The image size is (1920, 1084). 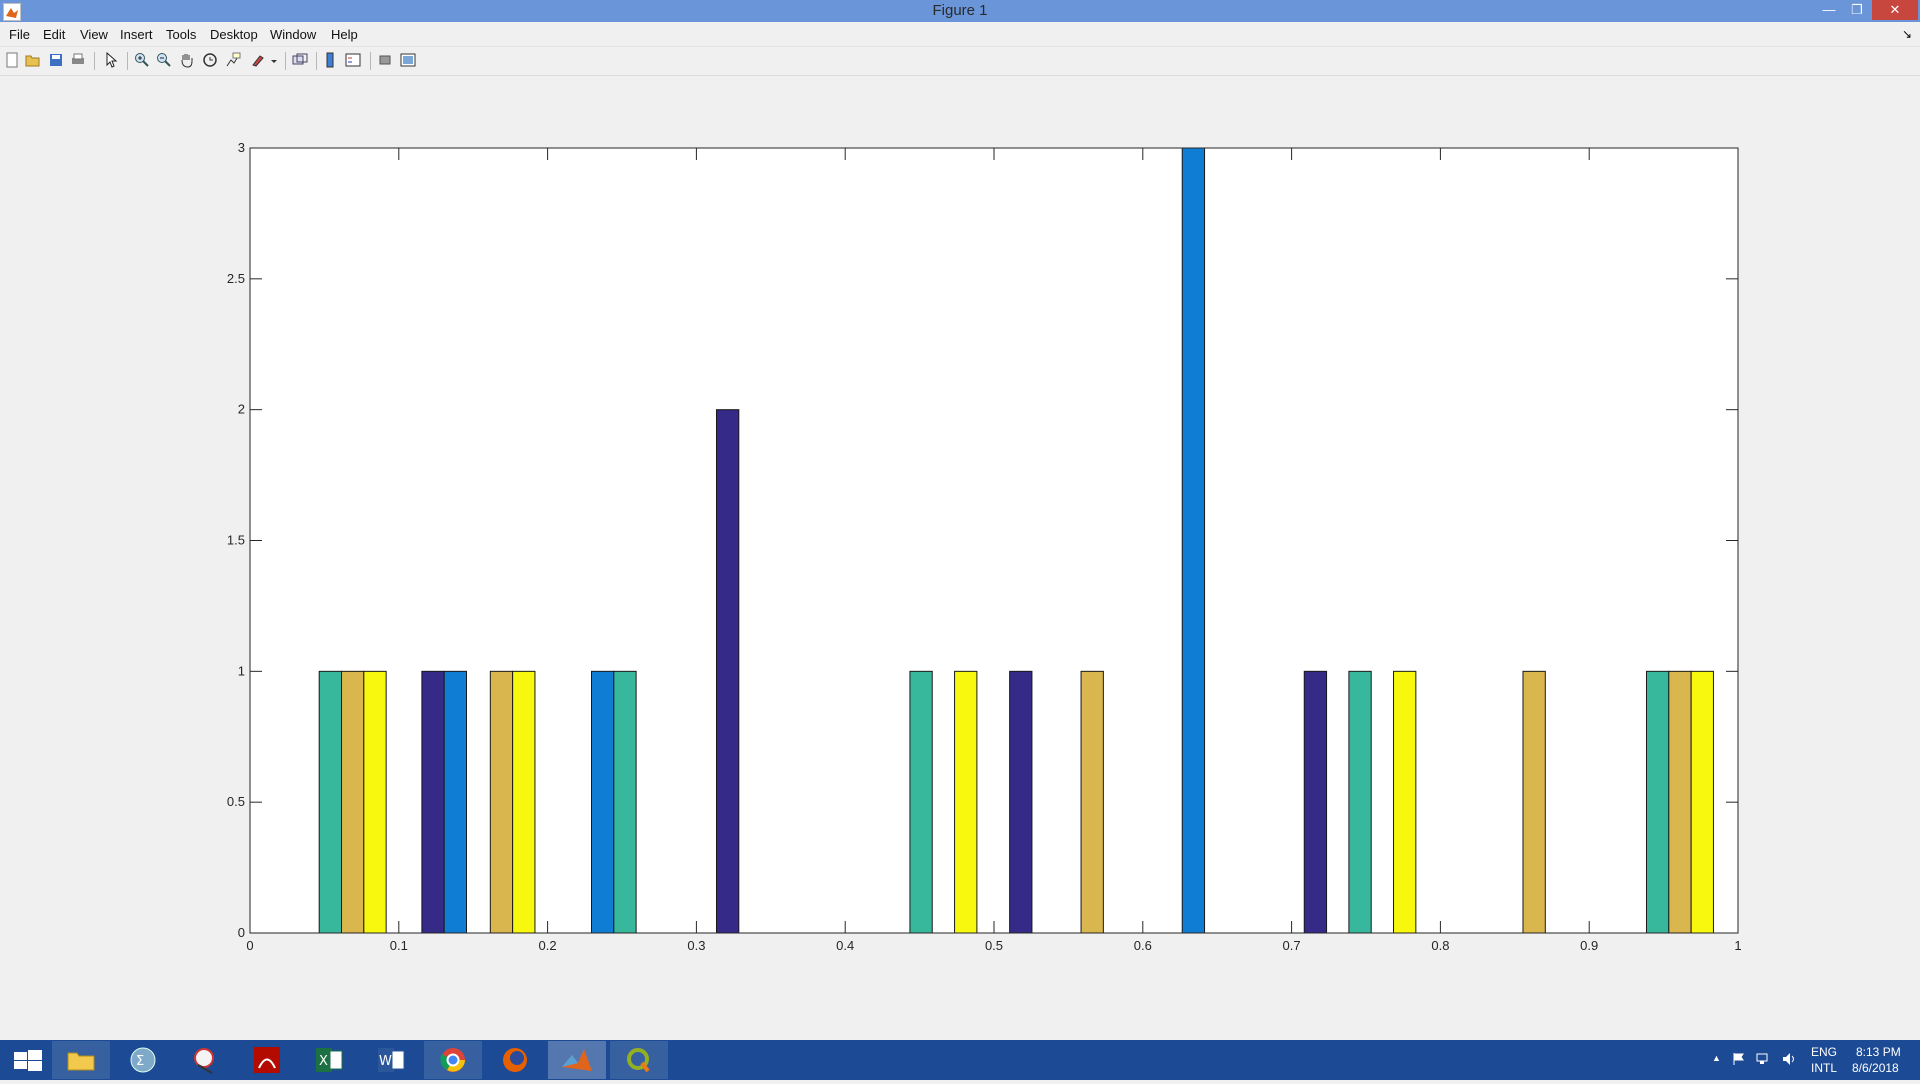 What do you see at coordinates (236, 801) in the screenshot?
I see `y-tick-label: 0.5` at bounding box center [236, 801].